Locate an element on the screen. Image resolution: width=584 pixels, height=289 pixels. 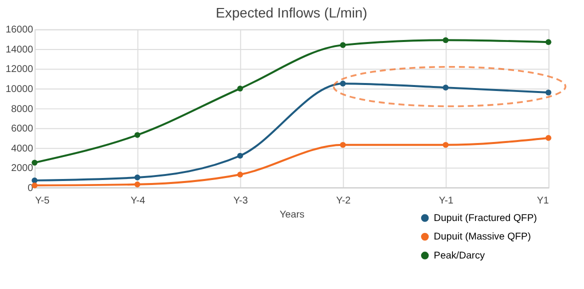
x-tick-label: Y1 is located at coordinates (543, 201).